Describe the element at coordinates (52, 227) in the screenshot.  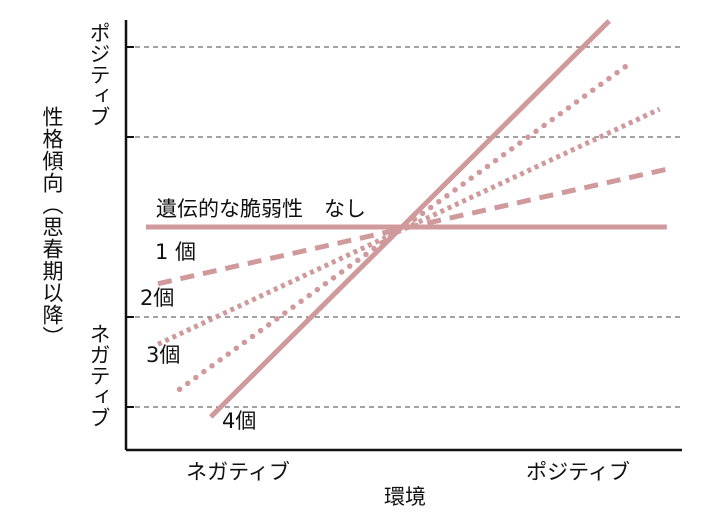
I see `y-axis-label: 性格傾向（思春期以降）` at that location.